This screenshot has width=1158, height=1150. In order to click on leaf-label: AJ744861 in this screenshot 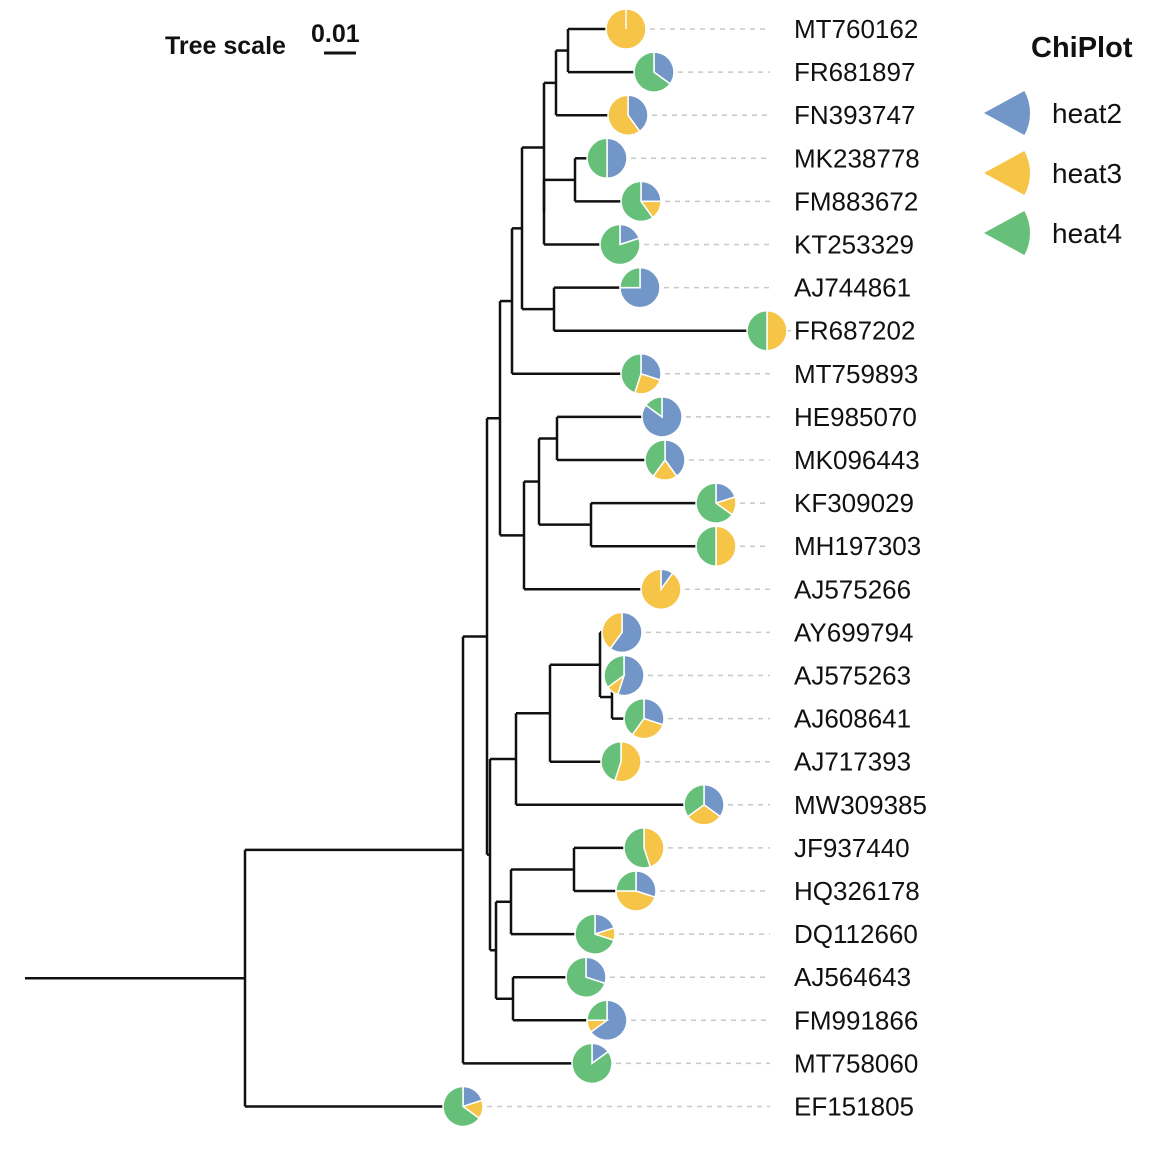, I will do `click(852, 288)`.